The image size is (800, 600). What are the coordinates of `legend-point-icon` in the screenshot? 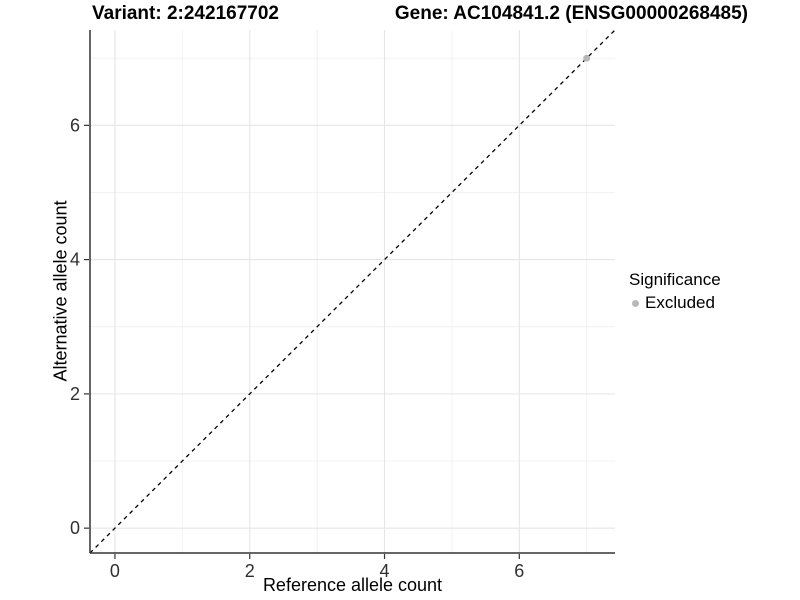 It's located at (635, 303).